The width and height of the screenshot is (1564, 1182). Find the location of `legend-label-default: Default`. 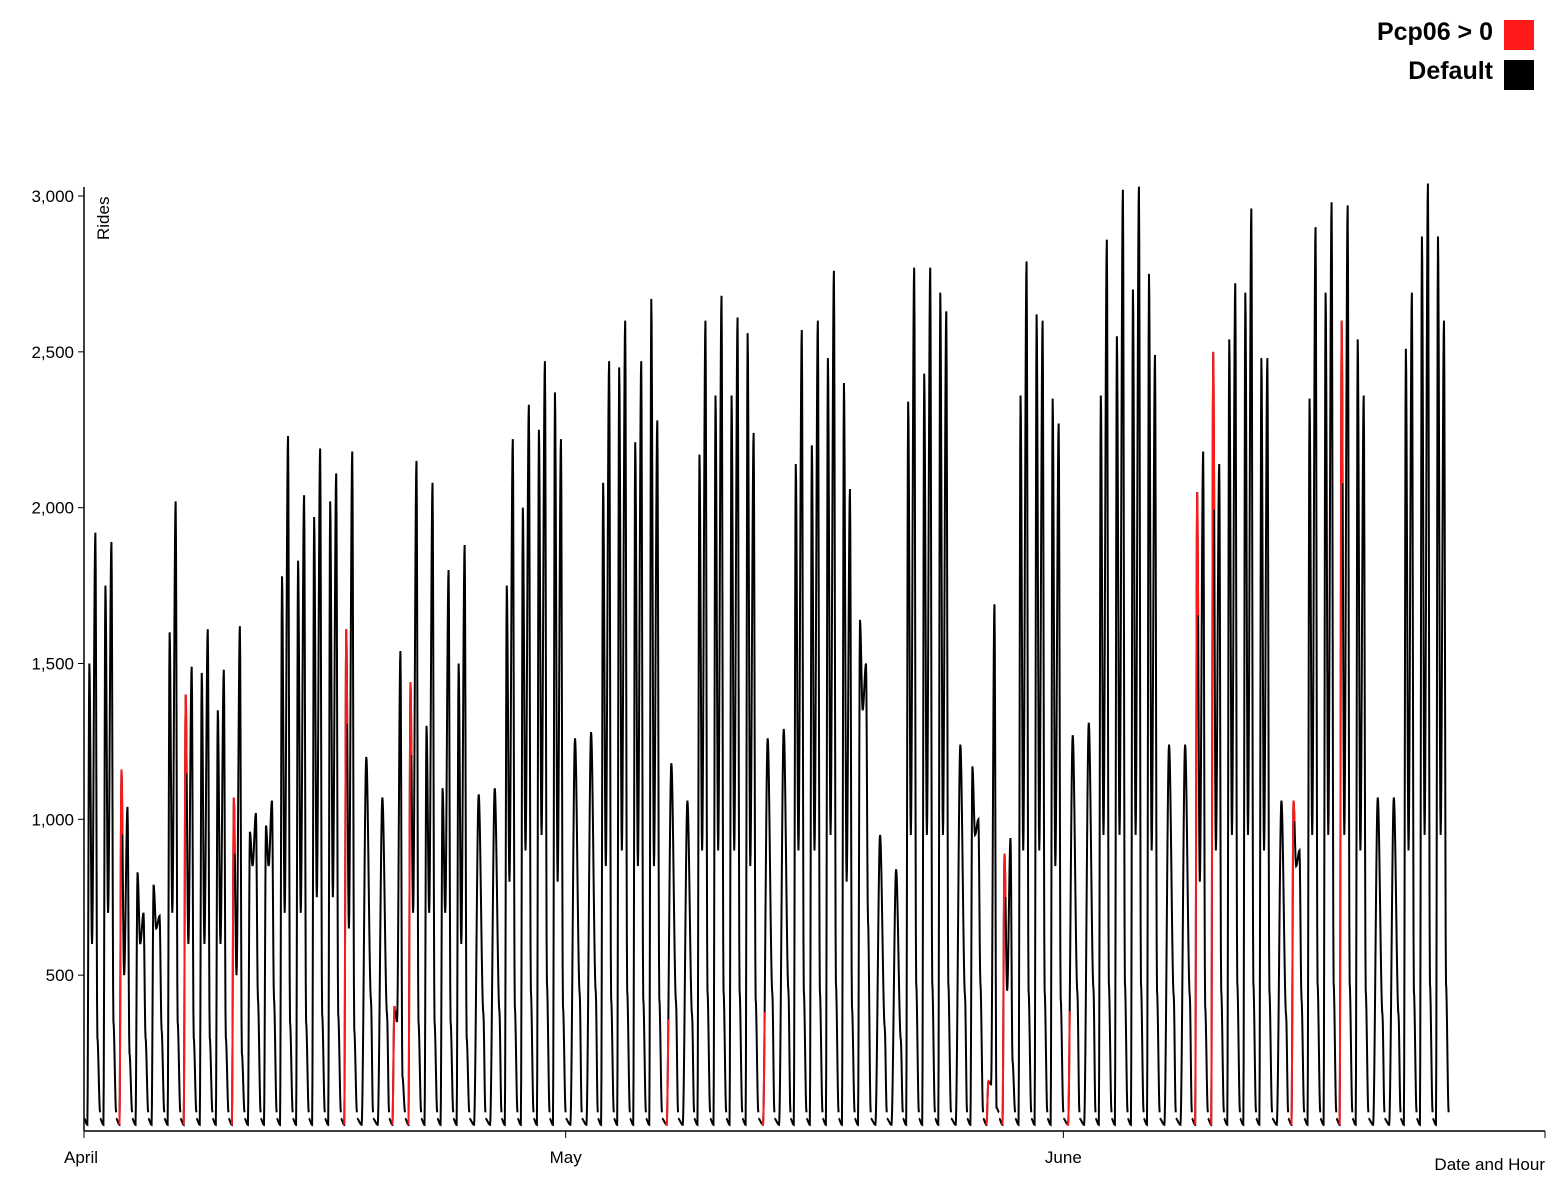

legend-label-default: Default is located at coordinates (1450, 71).